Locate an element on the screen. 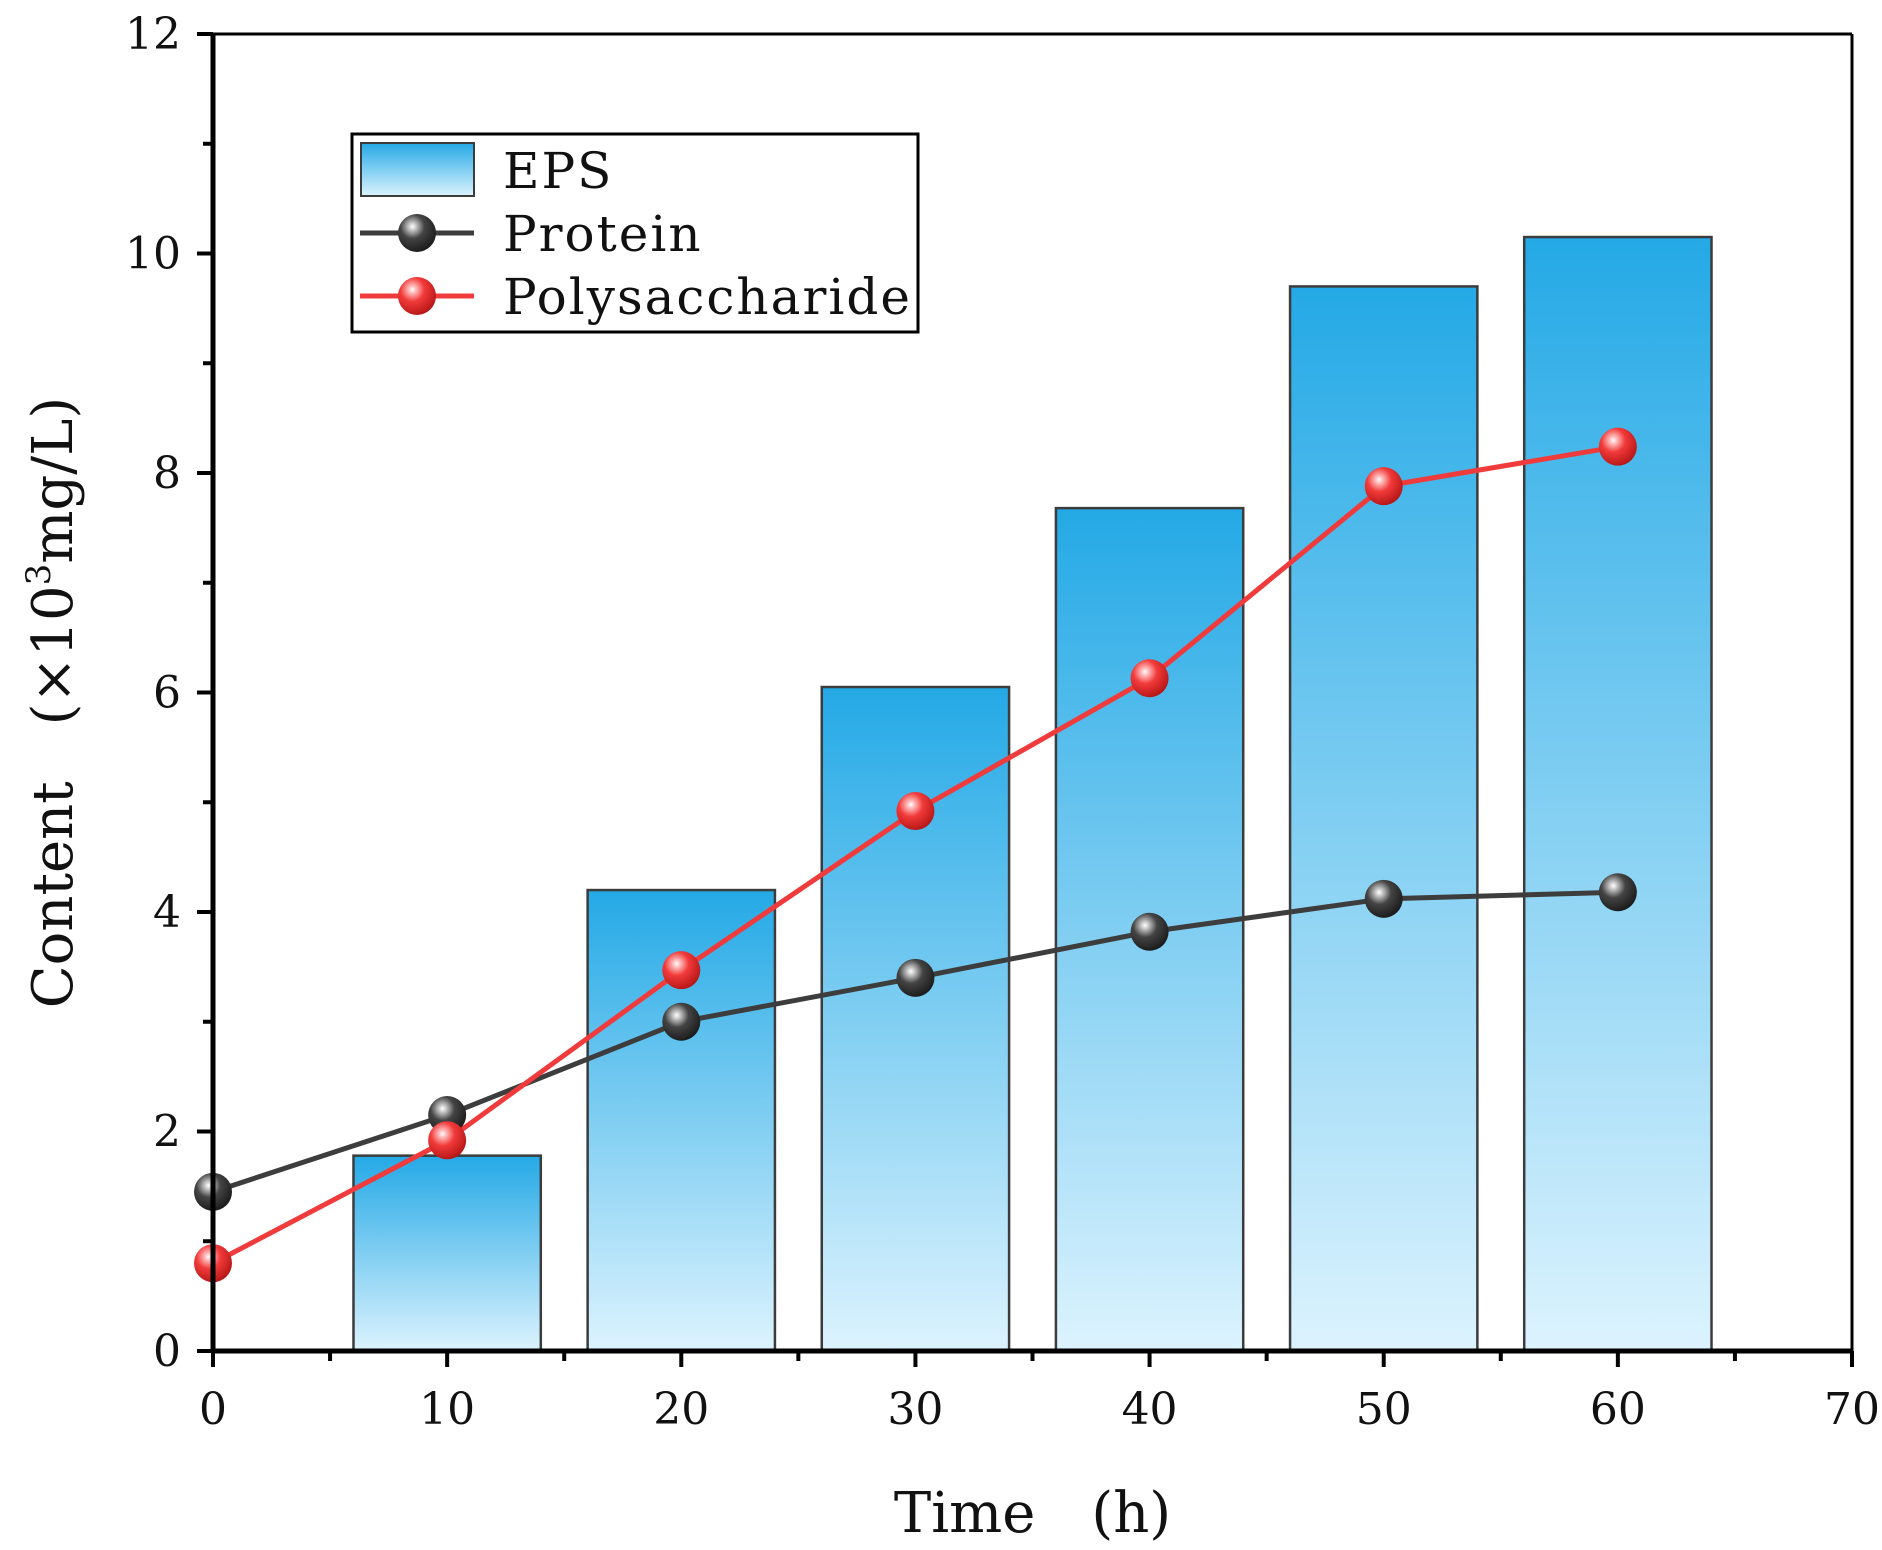 The height and width of the screenshot is (1550, 1882). y-tick-label-6: 6 is located at coordinates (167, 693).